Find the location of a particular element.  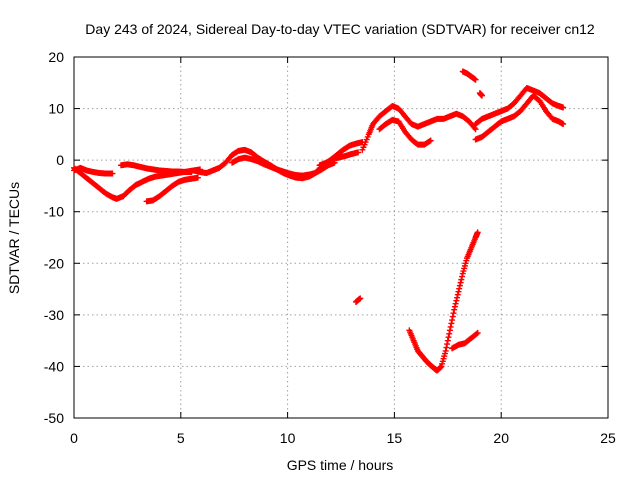

series-track-j is located at coordinates (419, 127).